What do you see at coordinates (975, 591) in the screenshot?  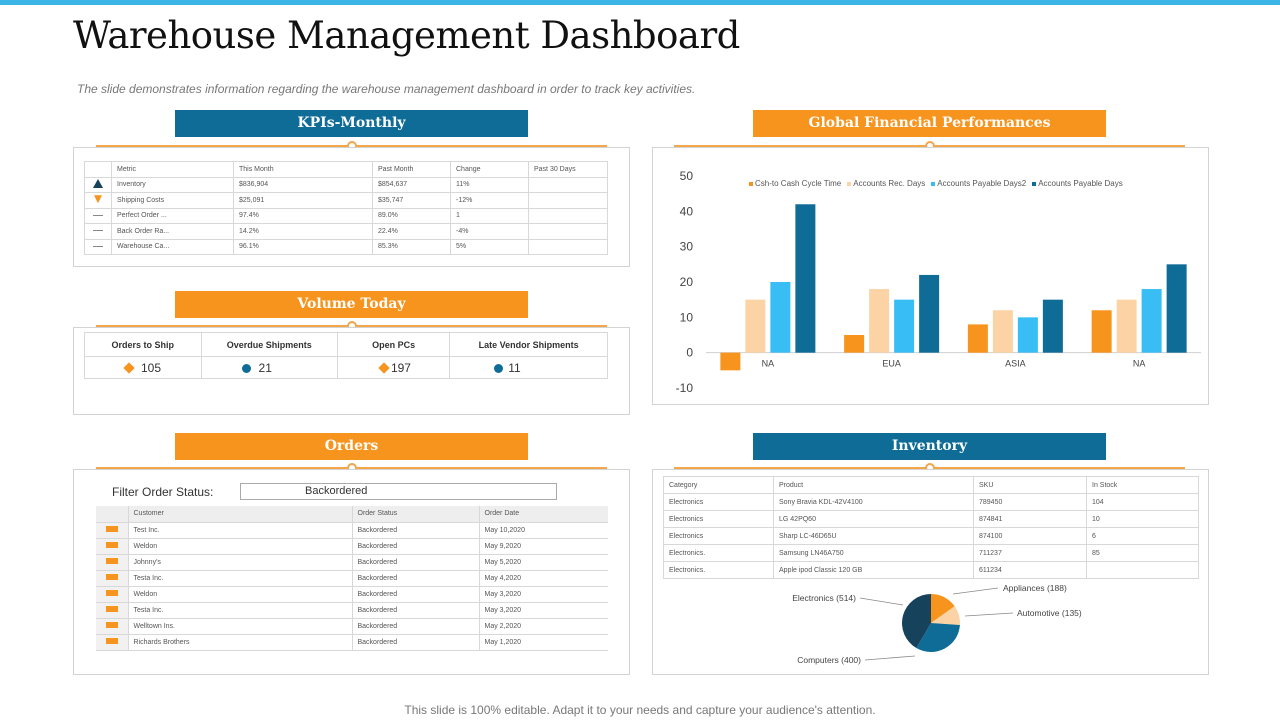 I see `pie-leader-line` at bounding box center [975, 591].